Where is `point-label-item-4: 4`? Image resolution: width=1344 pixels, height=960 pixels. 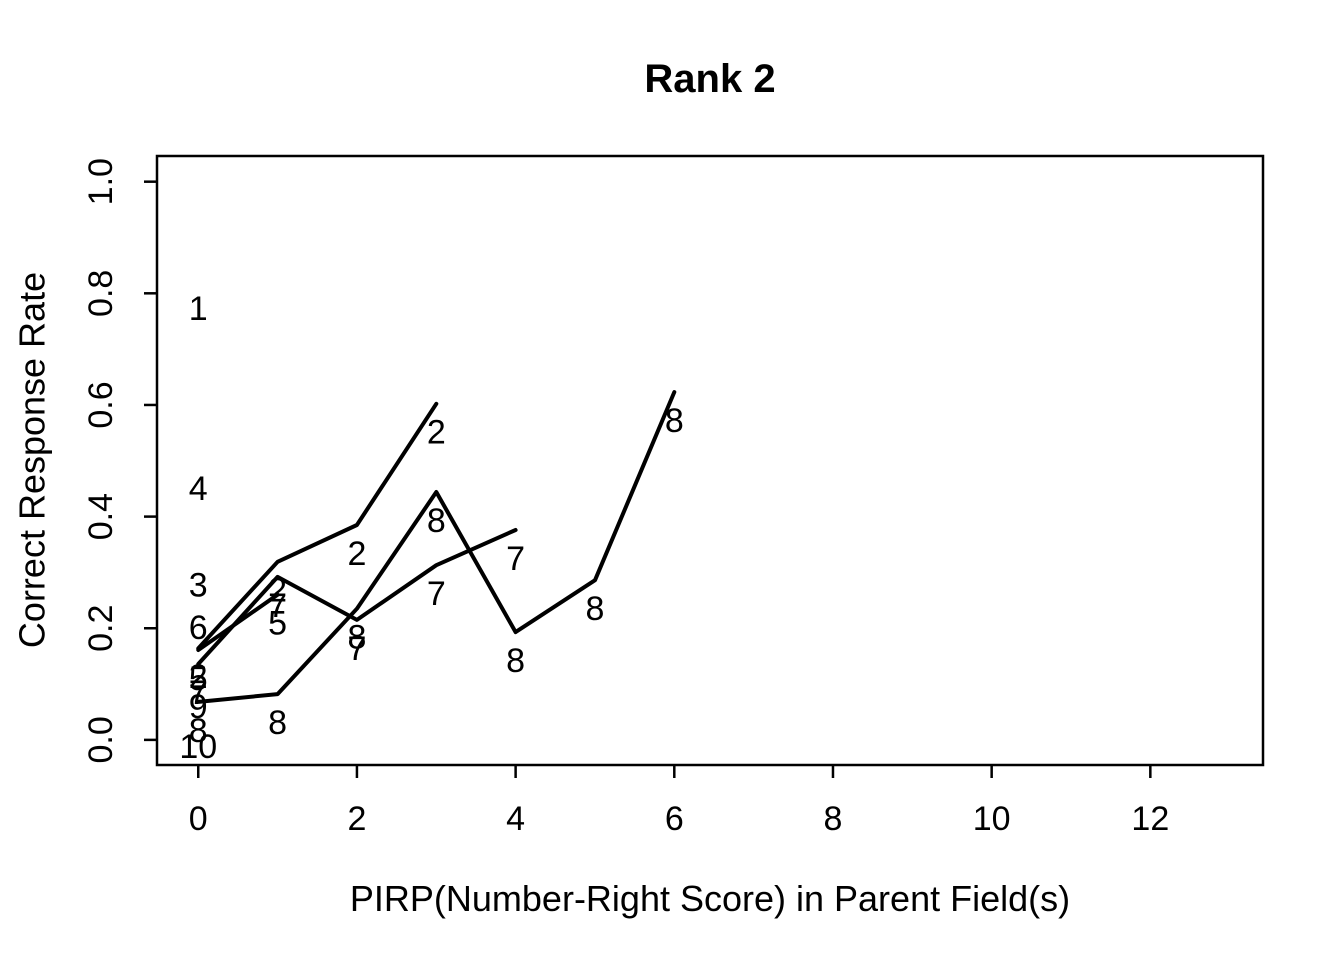 point-label-item-4: 4 is located at coordinates (198, 489).